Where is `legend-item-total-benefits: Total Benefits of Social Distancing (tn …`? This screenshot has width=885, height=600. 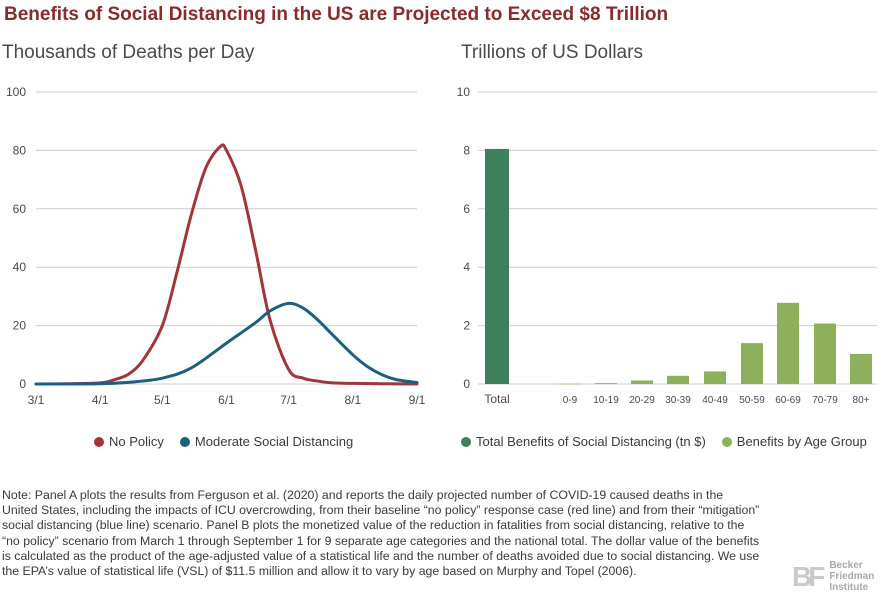 legend-item-total-benefits: Total Benefits of Social Distancing (tn … is located at coordinates (583, 441).